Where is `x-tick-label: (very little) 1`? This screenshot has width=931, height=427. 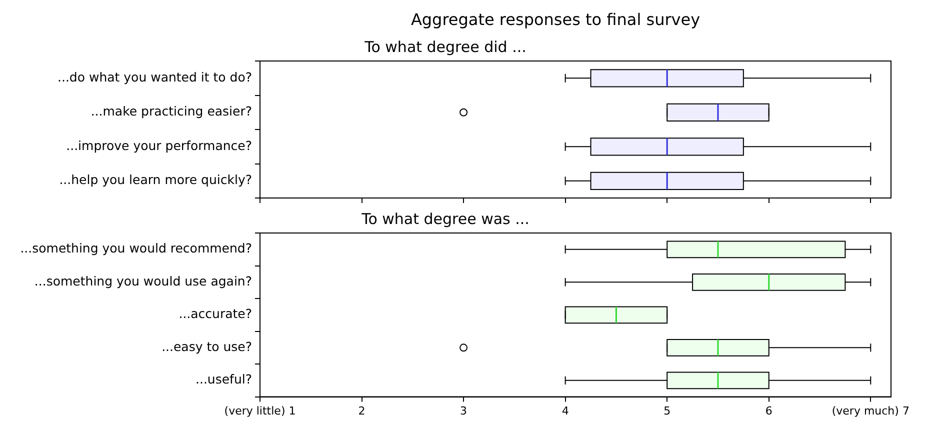 x-tick-label: (very little) 1 is located at coordinates (260, 411).